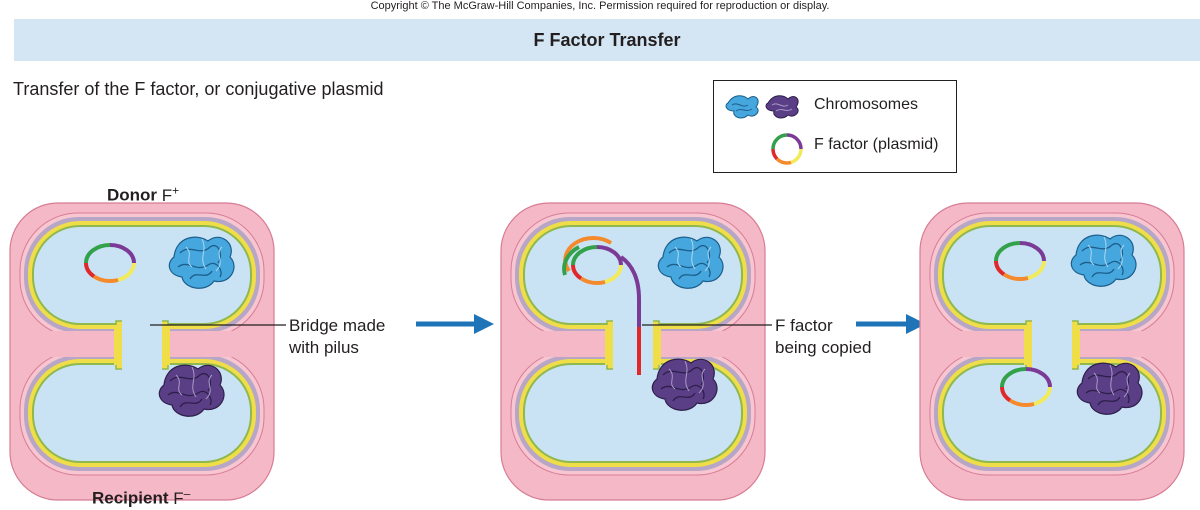  I want to click on legend-chromosomes-label: Chromosomes, so click(866, 104).